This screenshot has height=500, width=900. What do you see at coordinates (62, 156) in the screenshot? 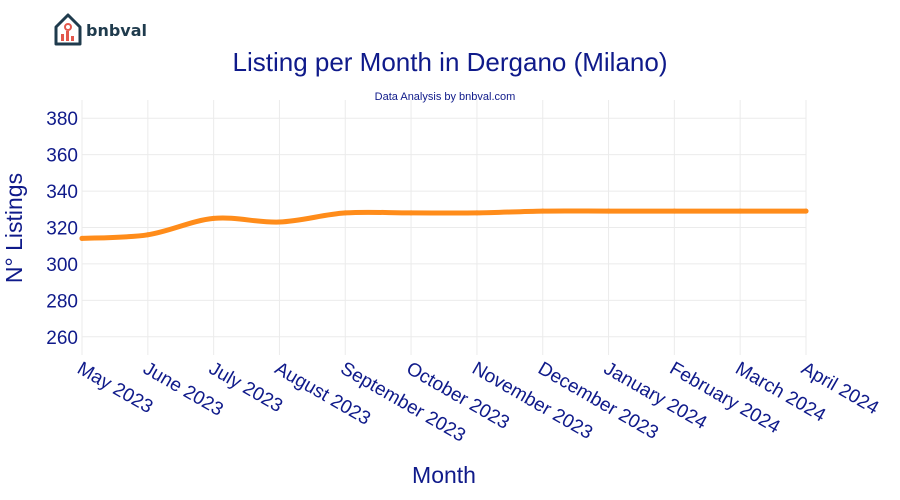
I see `y-tick-label: 360` at bounding box center [62, 156].